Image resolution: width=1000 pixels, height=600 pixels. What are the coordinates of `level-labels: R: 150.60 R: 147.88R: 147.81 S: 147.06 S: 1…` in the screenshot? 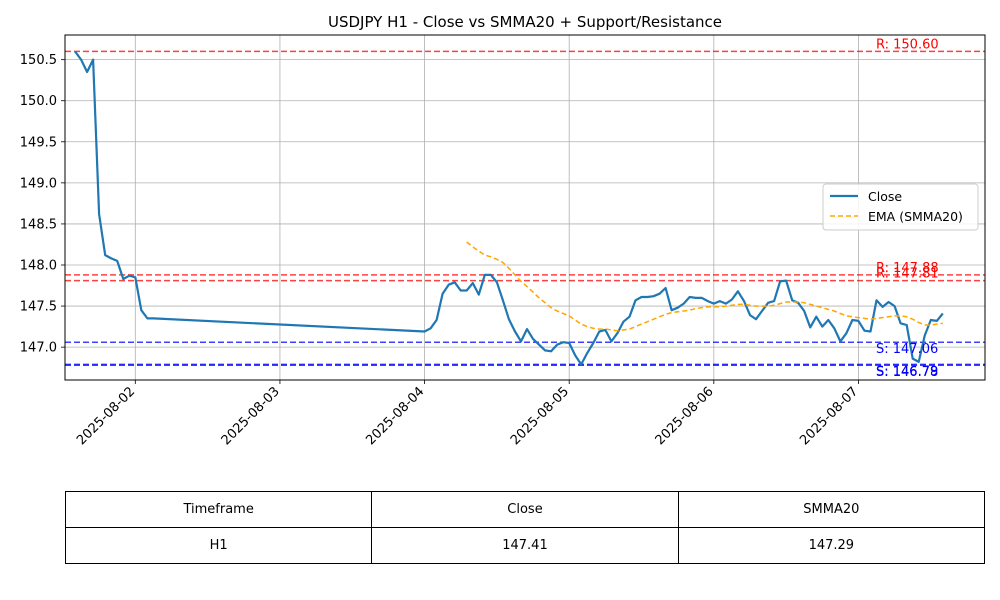 It's located at (907, 208).